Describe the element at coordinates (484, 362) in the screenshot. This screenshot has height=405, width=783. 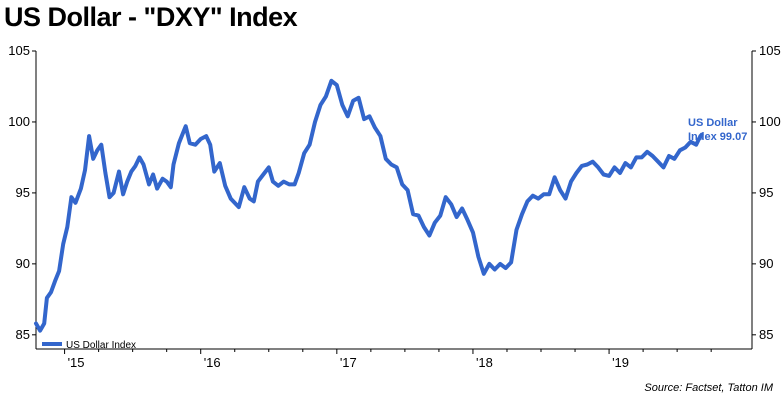
I see `x-tick-label-'18: '18` at that location.